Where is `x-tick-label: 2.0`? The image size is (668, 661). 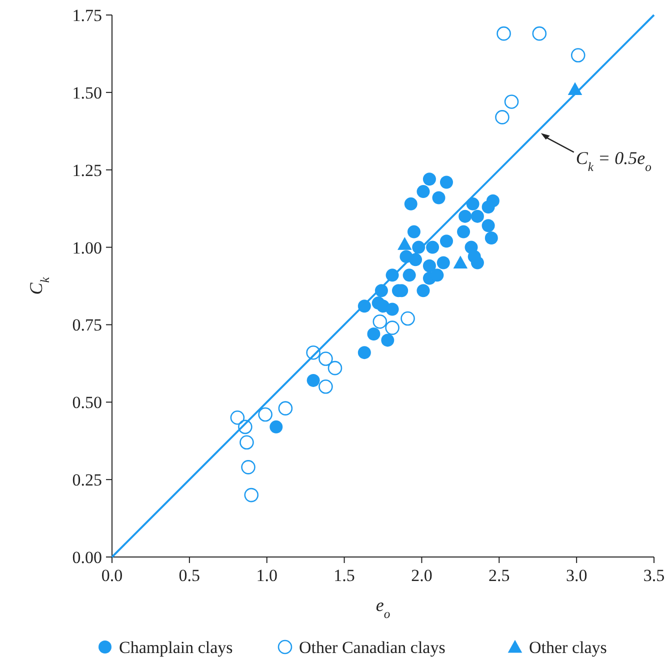
x-tick-label: 2.0 is located at coordinates (421, 575).